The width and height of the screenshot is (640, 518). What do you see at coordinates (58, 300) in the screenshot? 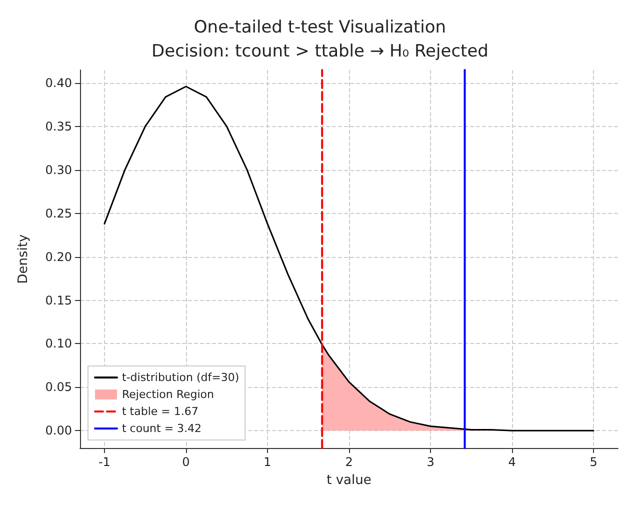
I see `y-tick-label: 0.15` at bounding box center [58, 300].